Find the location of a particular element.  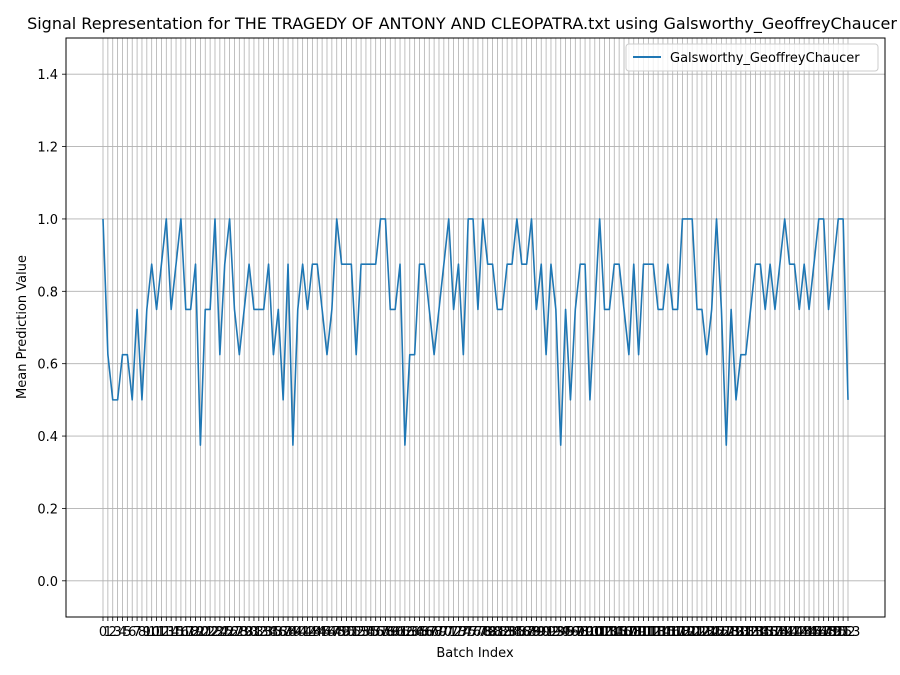

y-tick-label: 0.6 is located at coordinates (47, 365).